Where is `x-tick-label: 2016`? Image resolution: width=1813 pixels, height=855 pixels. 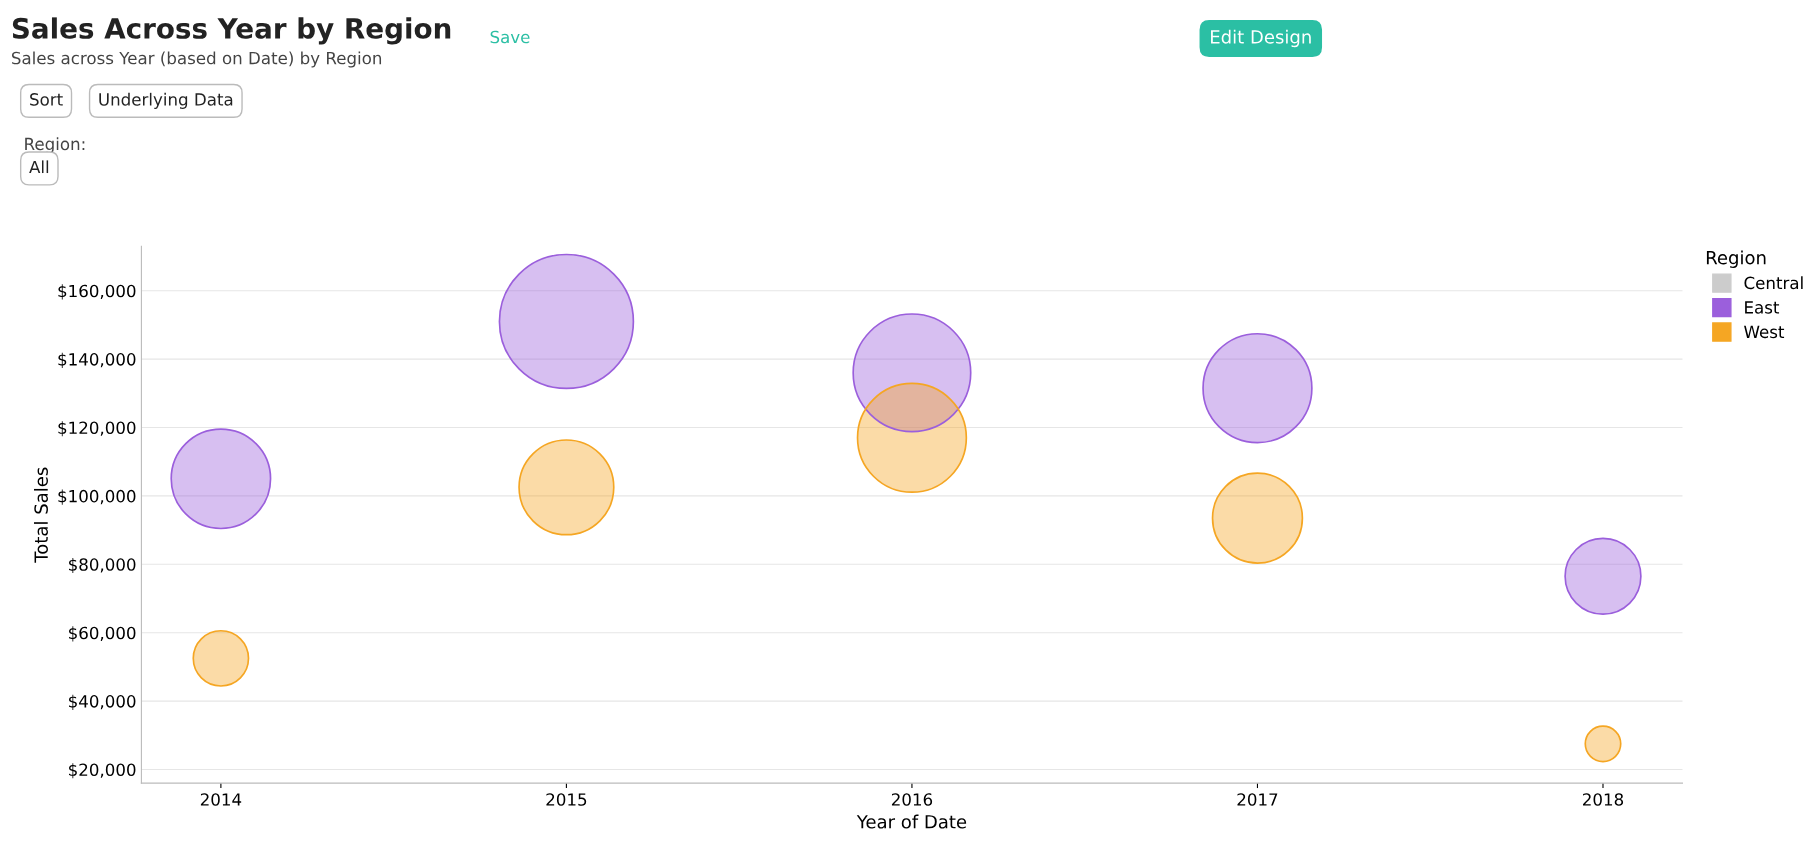
x-tick-label: 2016 is located at coordinates (912, 799).